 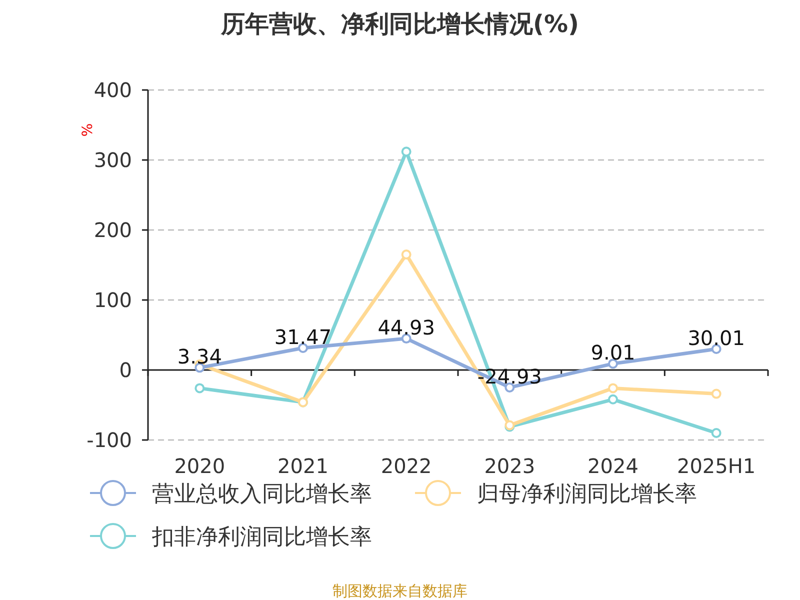 What do you see at coordinates (613, 466) in the screenshot?
I see `x-tick-label: 2024` at bounding box center [613, 466].